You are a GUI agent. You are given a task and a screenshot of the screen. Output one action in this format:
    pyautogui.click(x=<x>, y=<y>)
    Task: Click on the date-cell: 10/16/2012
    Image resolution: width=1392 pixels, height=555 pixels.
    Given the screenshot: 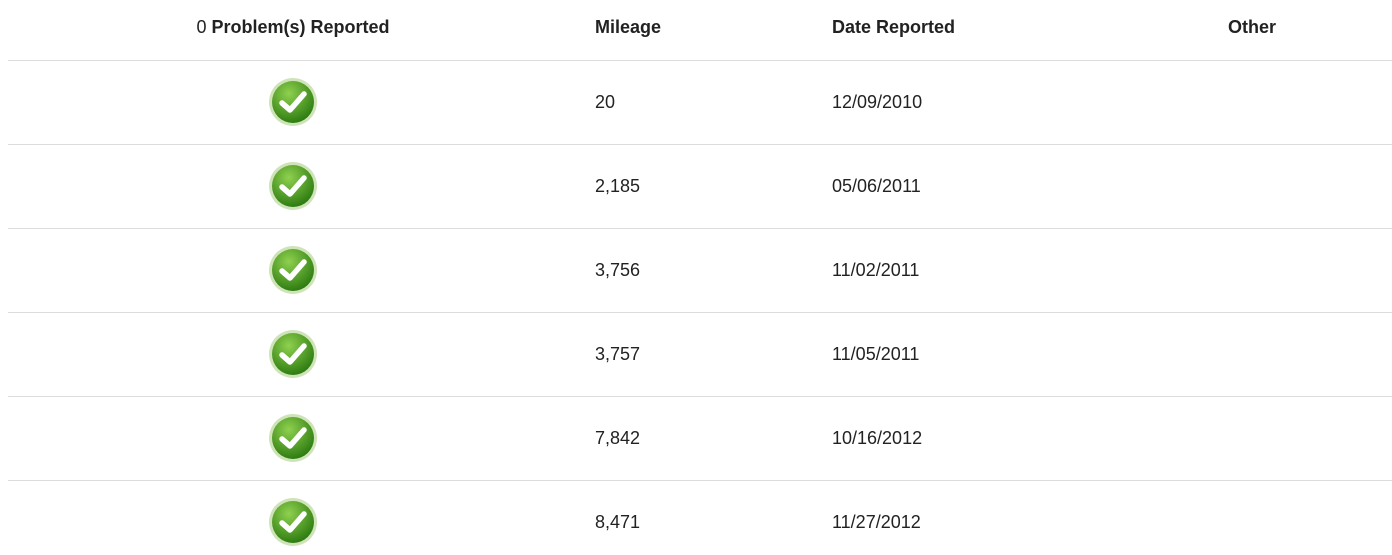 What is the action you would take?
    pyautogui.click(x=877, y=438)
    